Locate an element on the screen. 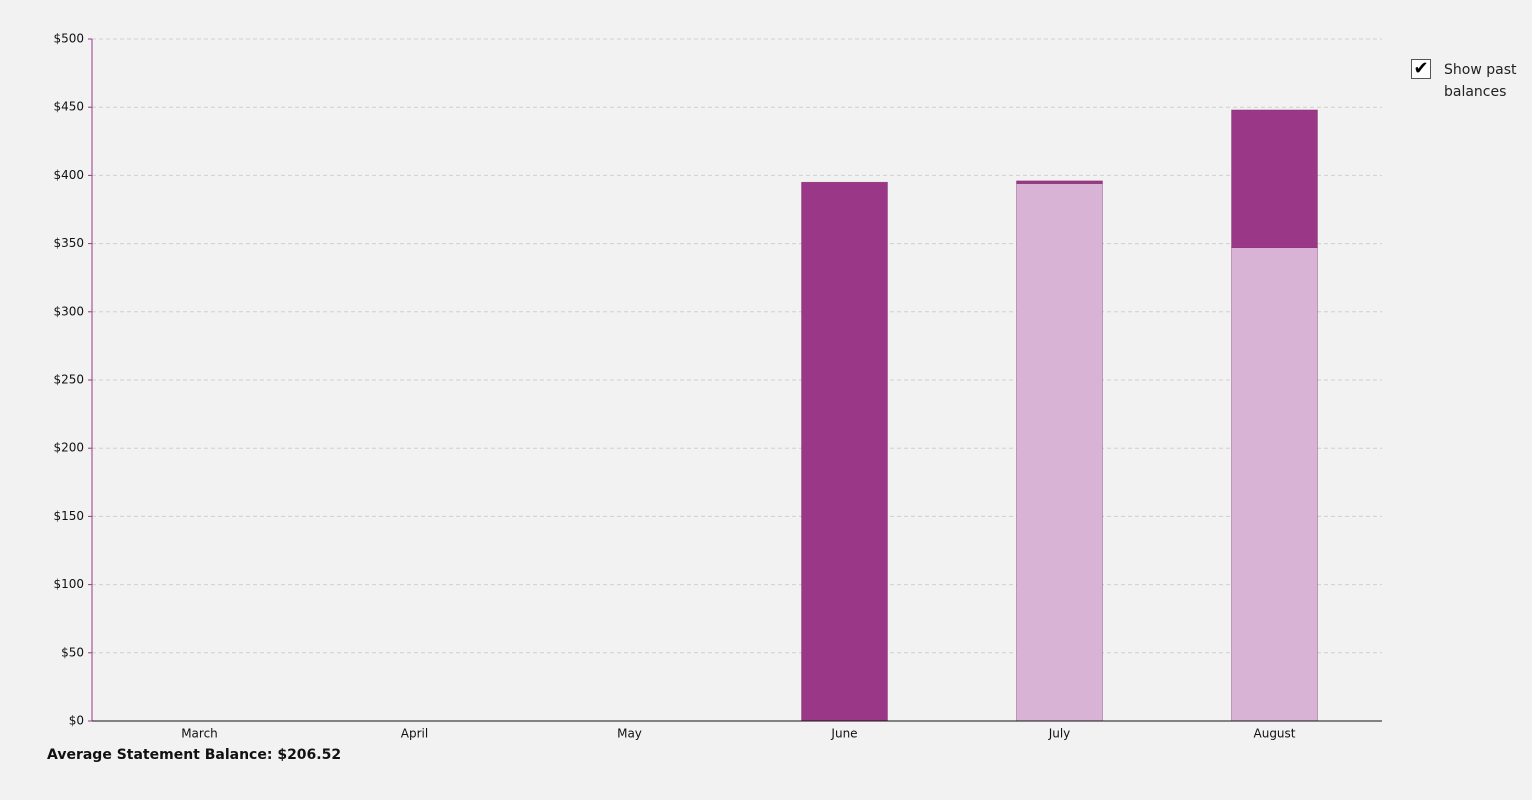 This screenshot has width=1532, height=800. x-tick-label: August is located at coordinates (1275, 734).